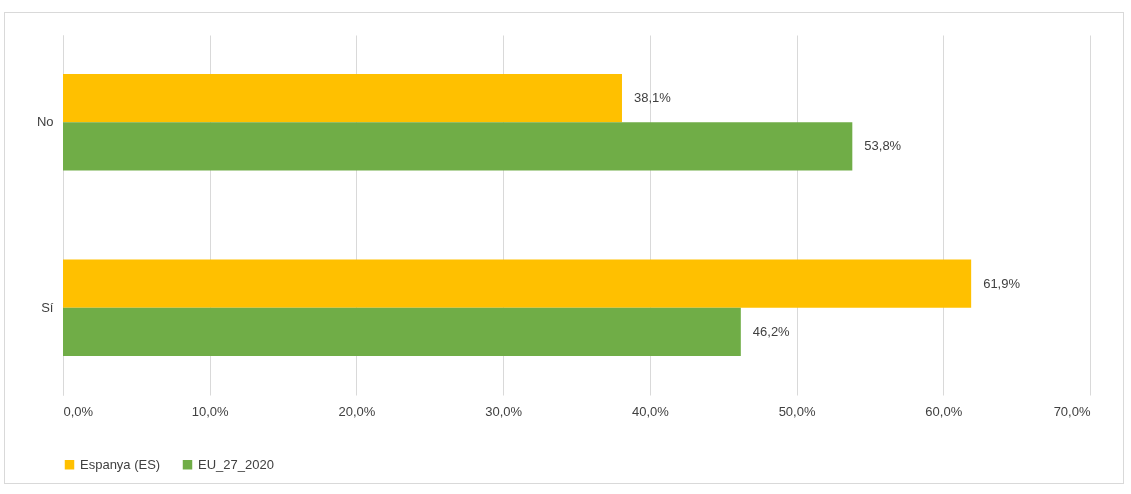 This screenshot has height=494, width=1131. What do you see at coordinates (120, 464) in the screenshot?
I see `legend-label: Espanya (ES)` at bounding box center [120, 464].